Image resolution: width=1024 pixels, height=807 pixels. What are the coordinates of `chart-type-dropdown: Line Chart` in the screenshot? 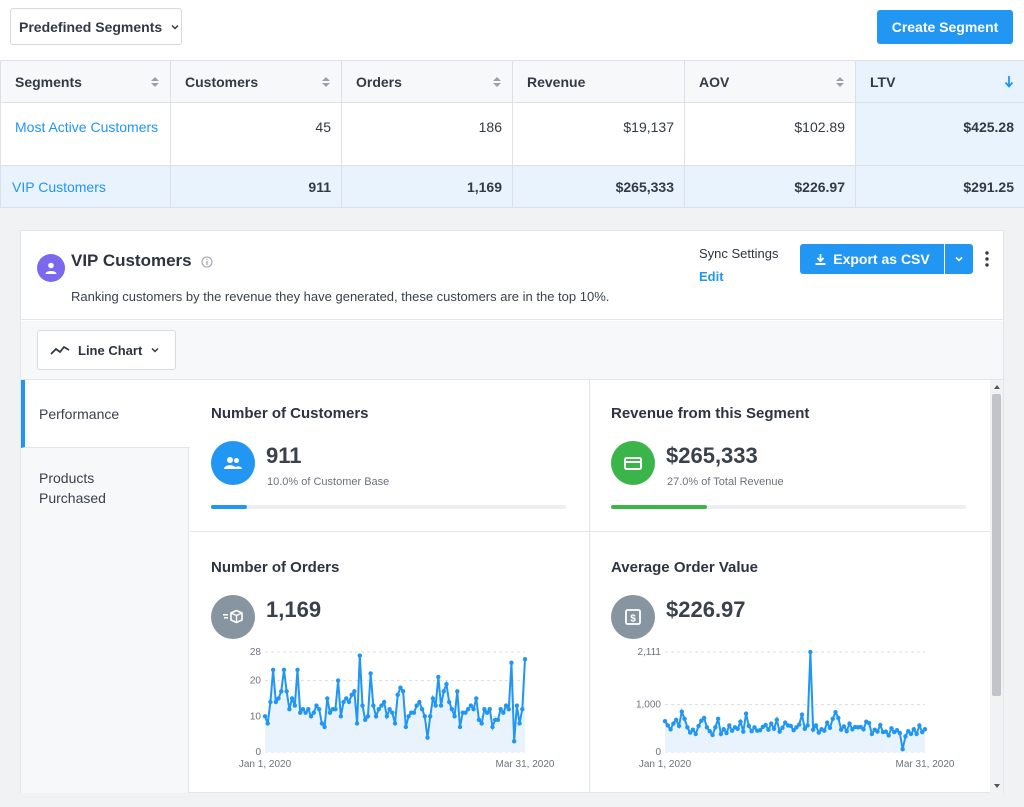 It's located at (106, 350).